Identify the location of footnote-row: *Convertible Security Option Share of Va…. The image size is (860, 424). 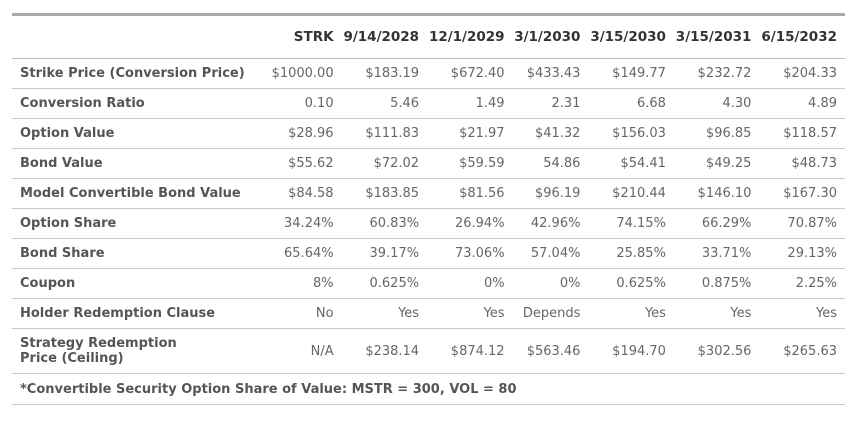
(428, 389).